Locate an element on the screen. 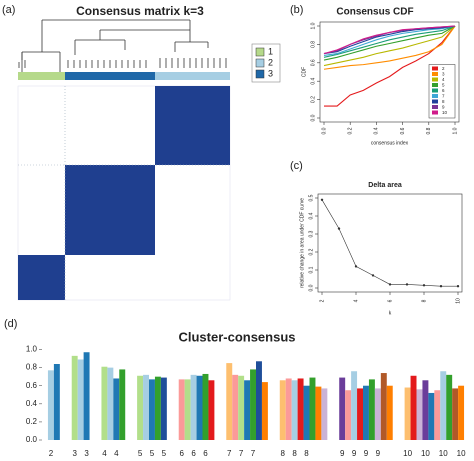 This screenshot has width=474, height=461. plot-frame is located at coordinates (390, 243).